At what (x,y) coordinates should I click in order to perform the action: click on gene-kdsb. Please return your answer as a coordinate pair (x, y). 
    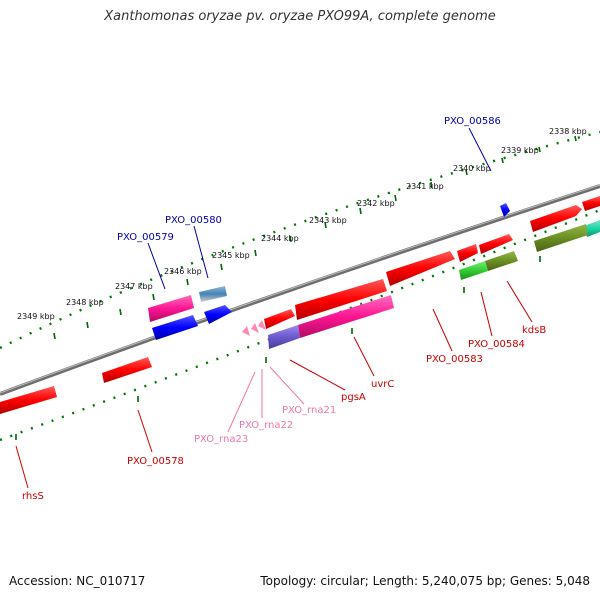
    Looking at the image, I should click on (501, 261).